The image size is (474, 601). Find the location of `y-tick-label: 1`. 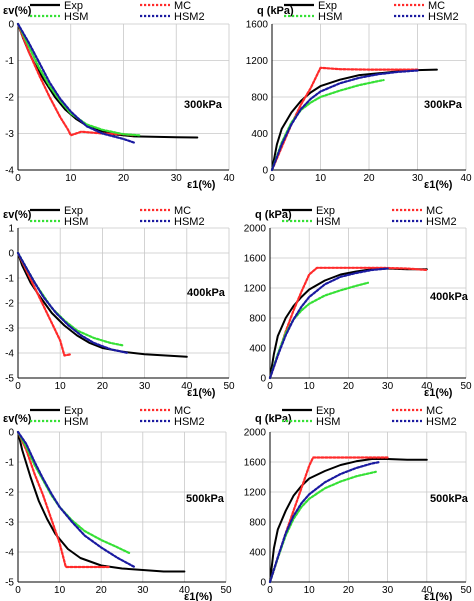

y-tick-label: 1 is located at coordinates (11, 229).